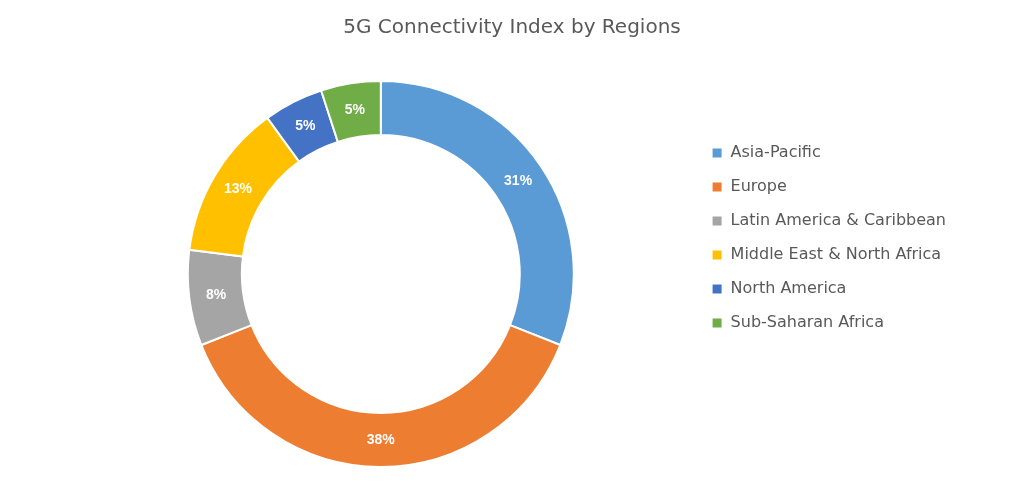  Describe the element at coordinates (836, 254) in the screenshot. I see `legend-label: Middle East & North Africa` at that location.